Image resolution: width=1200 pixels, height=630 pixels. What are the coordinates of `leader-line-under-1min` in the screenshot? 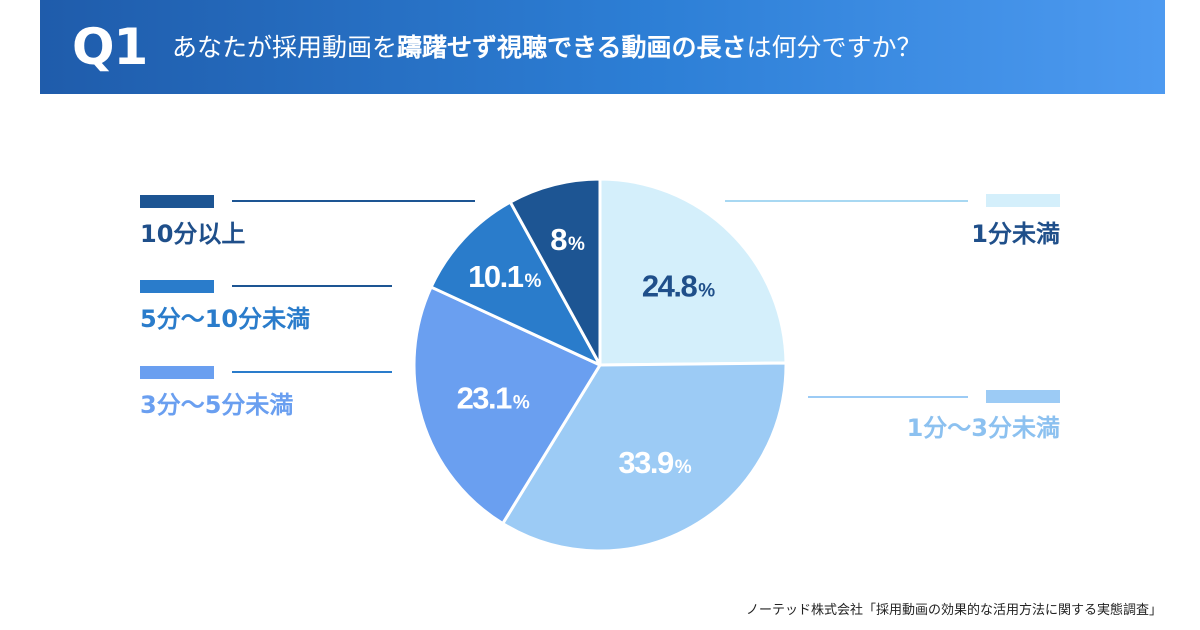 It's located at (846, 201).